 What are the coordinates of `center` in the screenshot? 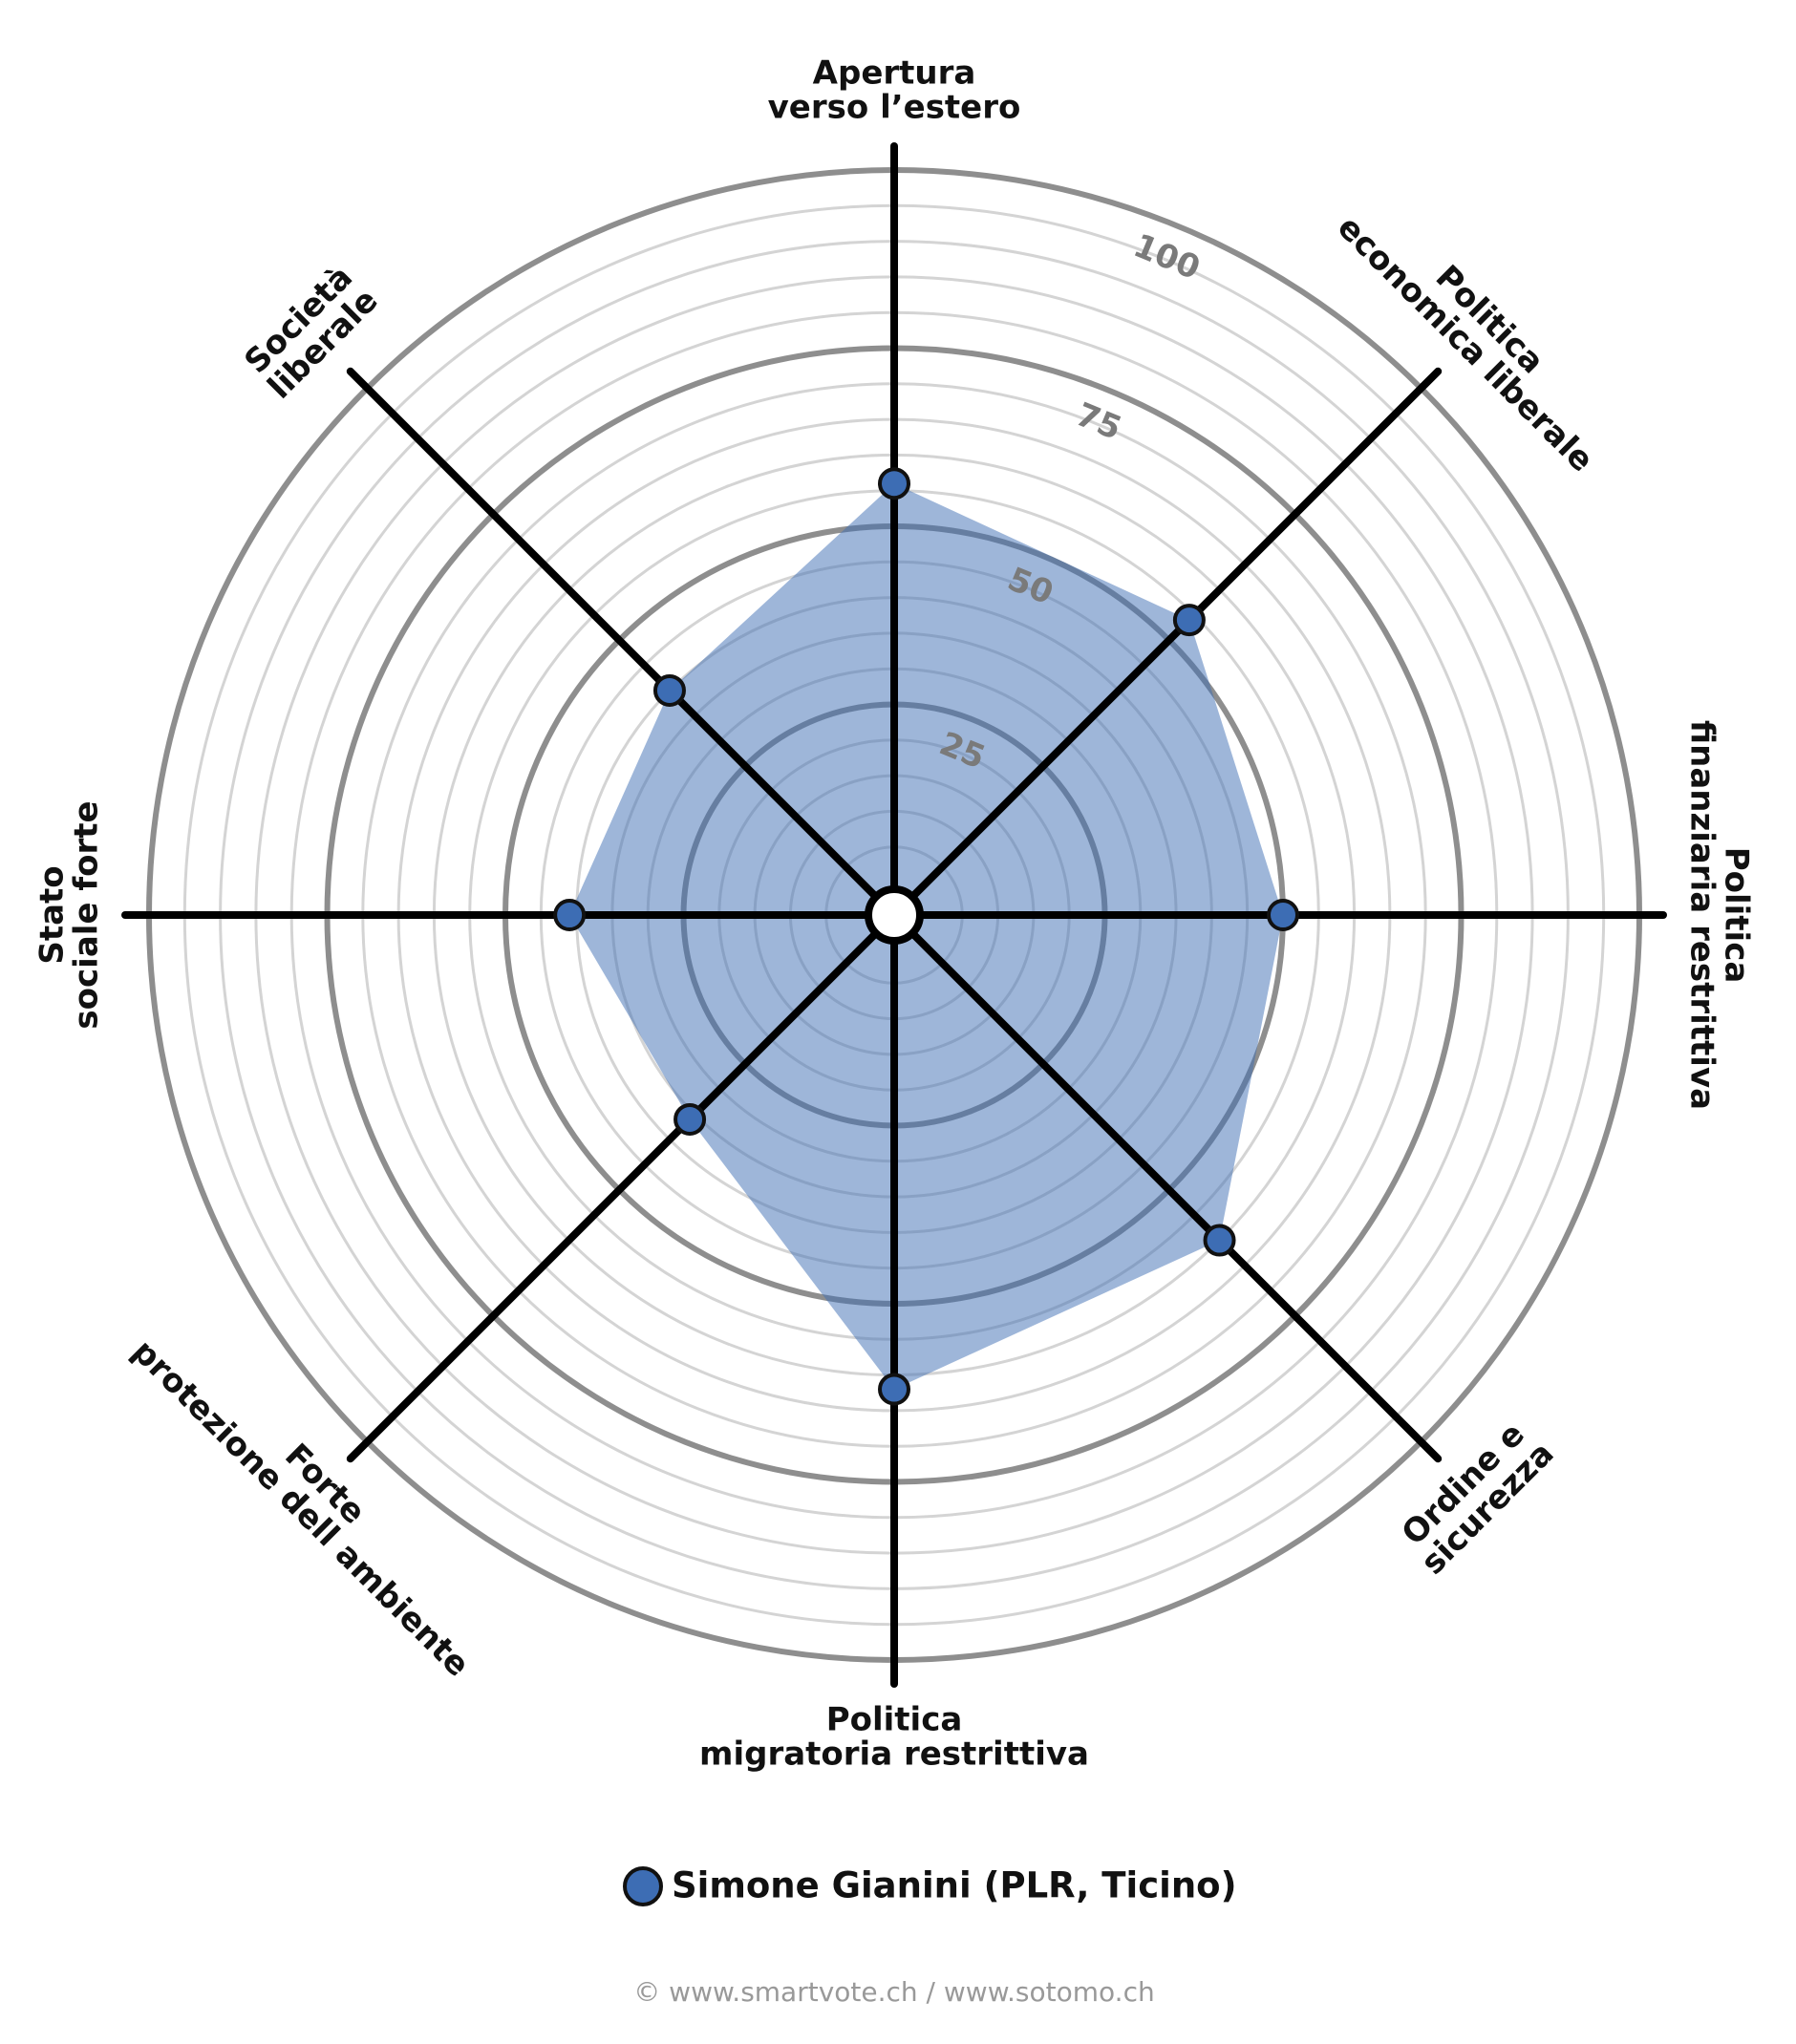 It's located at (894, 915).